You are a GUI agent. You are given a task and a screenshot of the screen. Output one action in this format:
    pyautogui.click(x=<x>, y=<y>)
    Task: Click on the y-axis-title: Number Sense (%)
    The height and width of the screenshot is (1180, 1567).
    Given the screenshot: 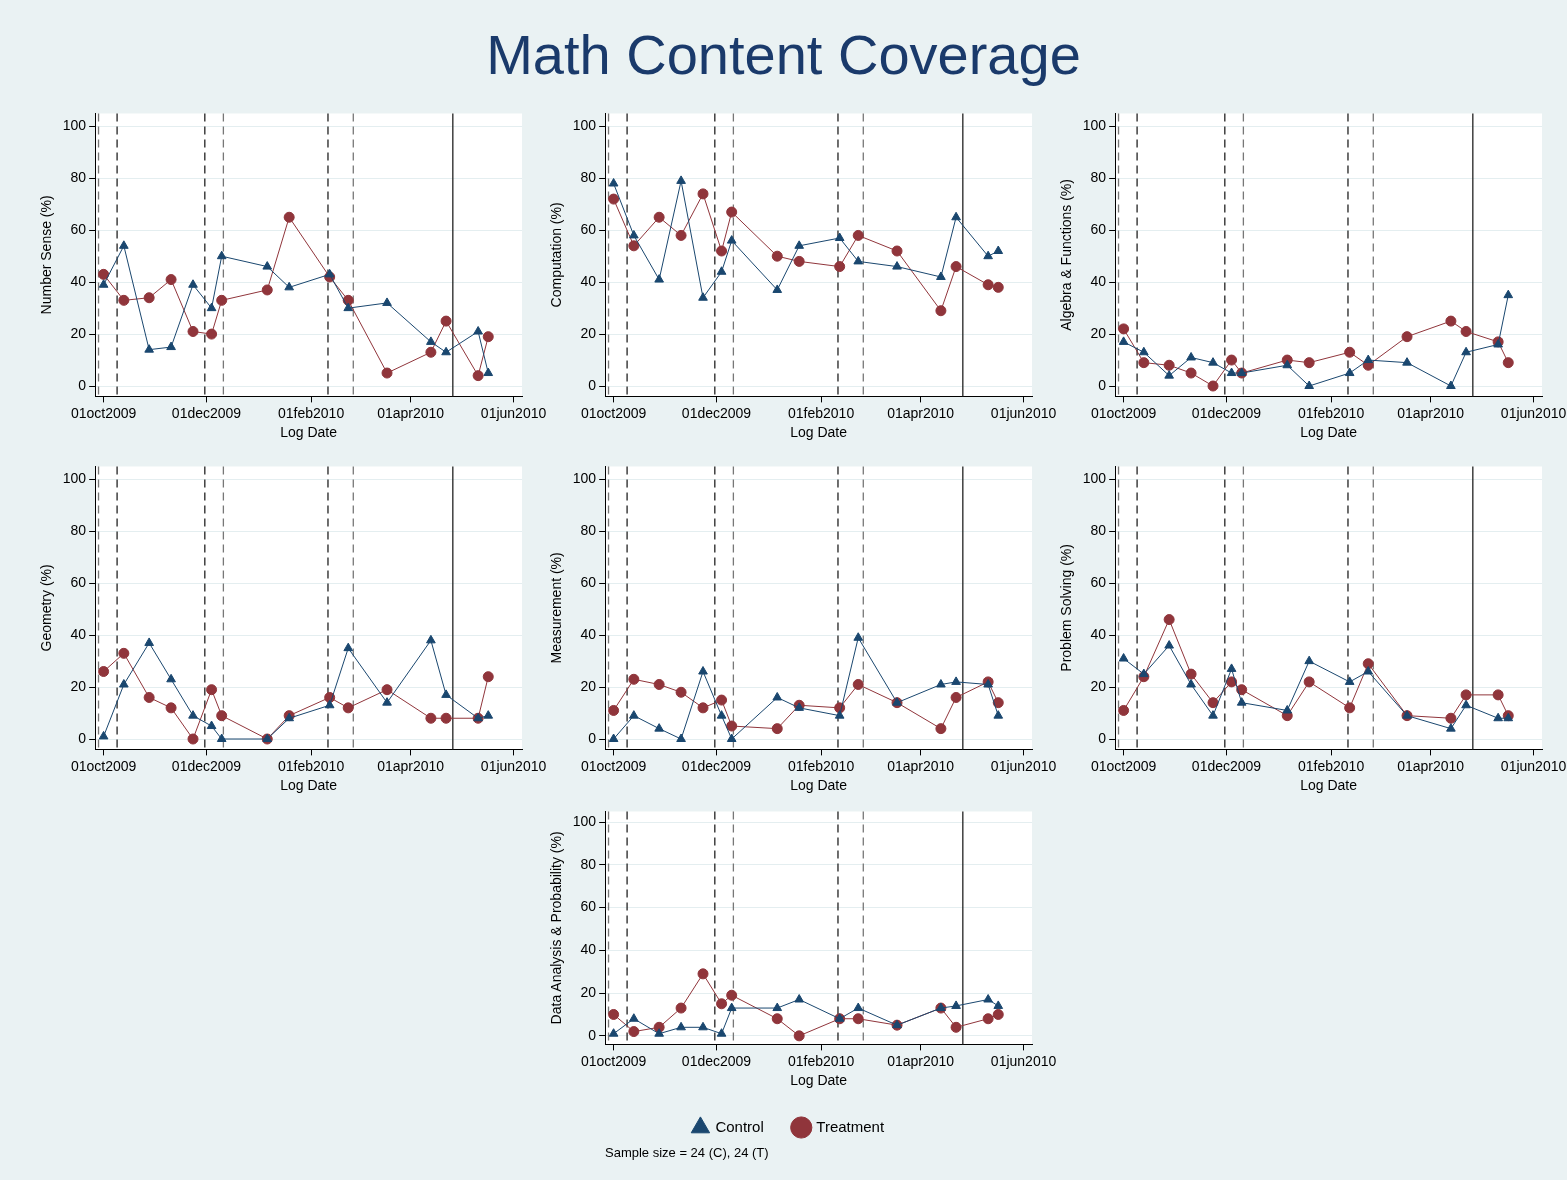 What is the action you would take?
    pyautogui.click(x=46, y=255)
    